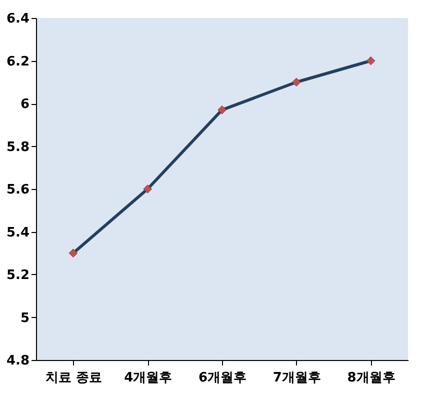 Image resolution: width=425 pixels, height=394 pixels. Describe the element at coordinates (18, 147) in the screenshot. I see `y-tick-label: 5.8` at that location.